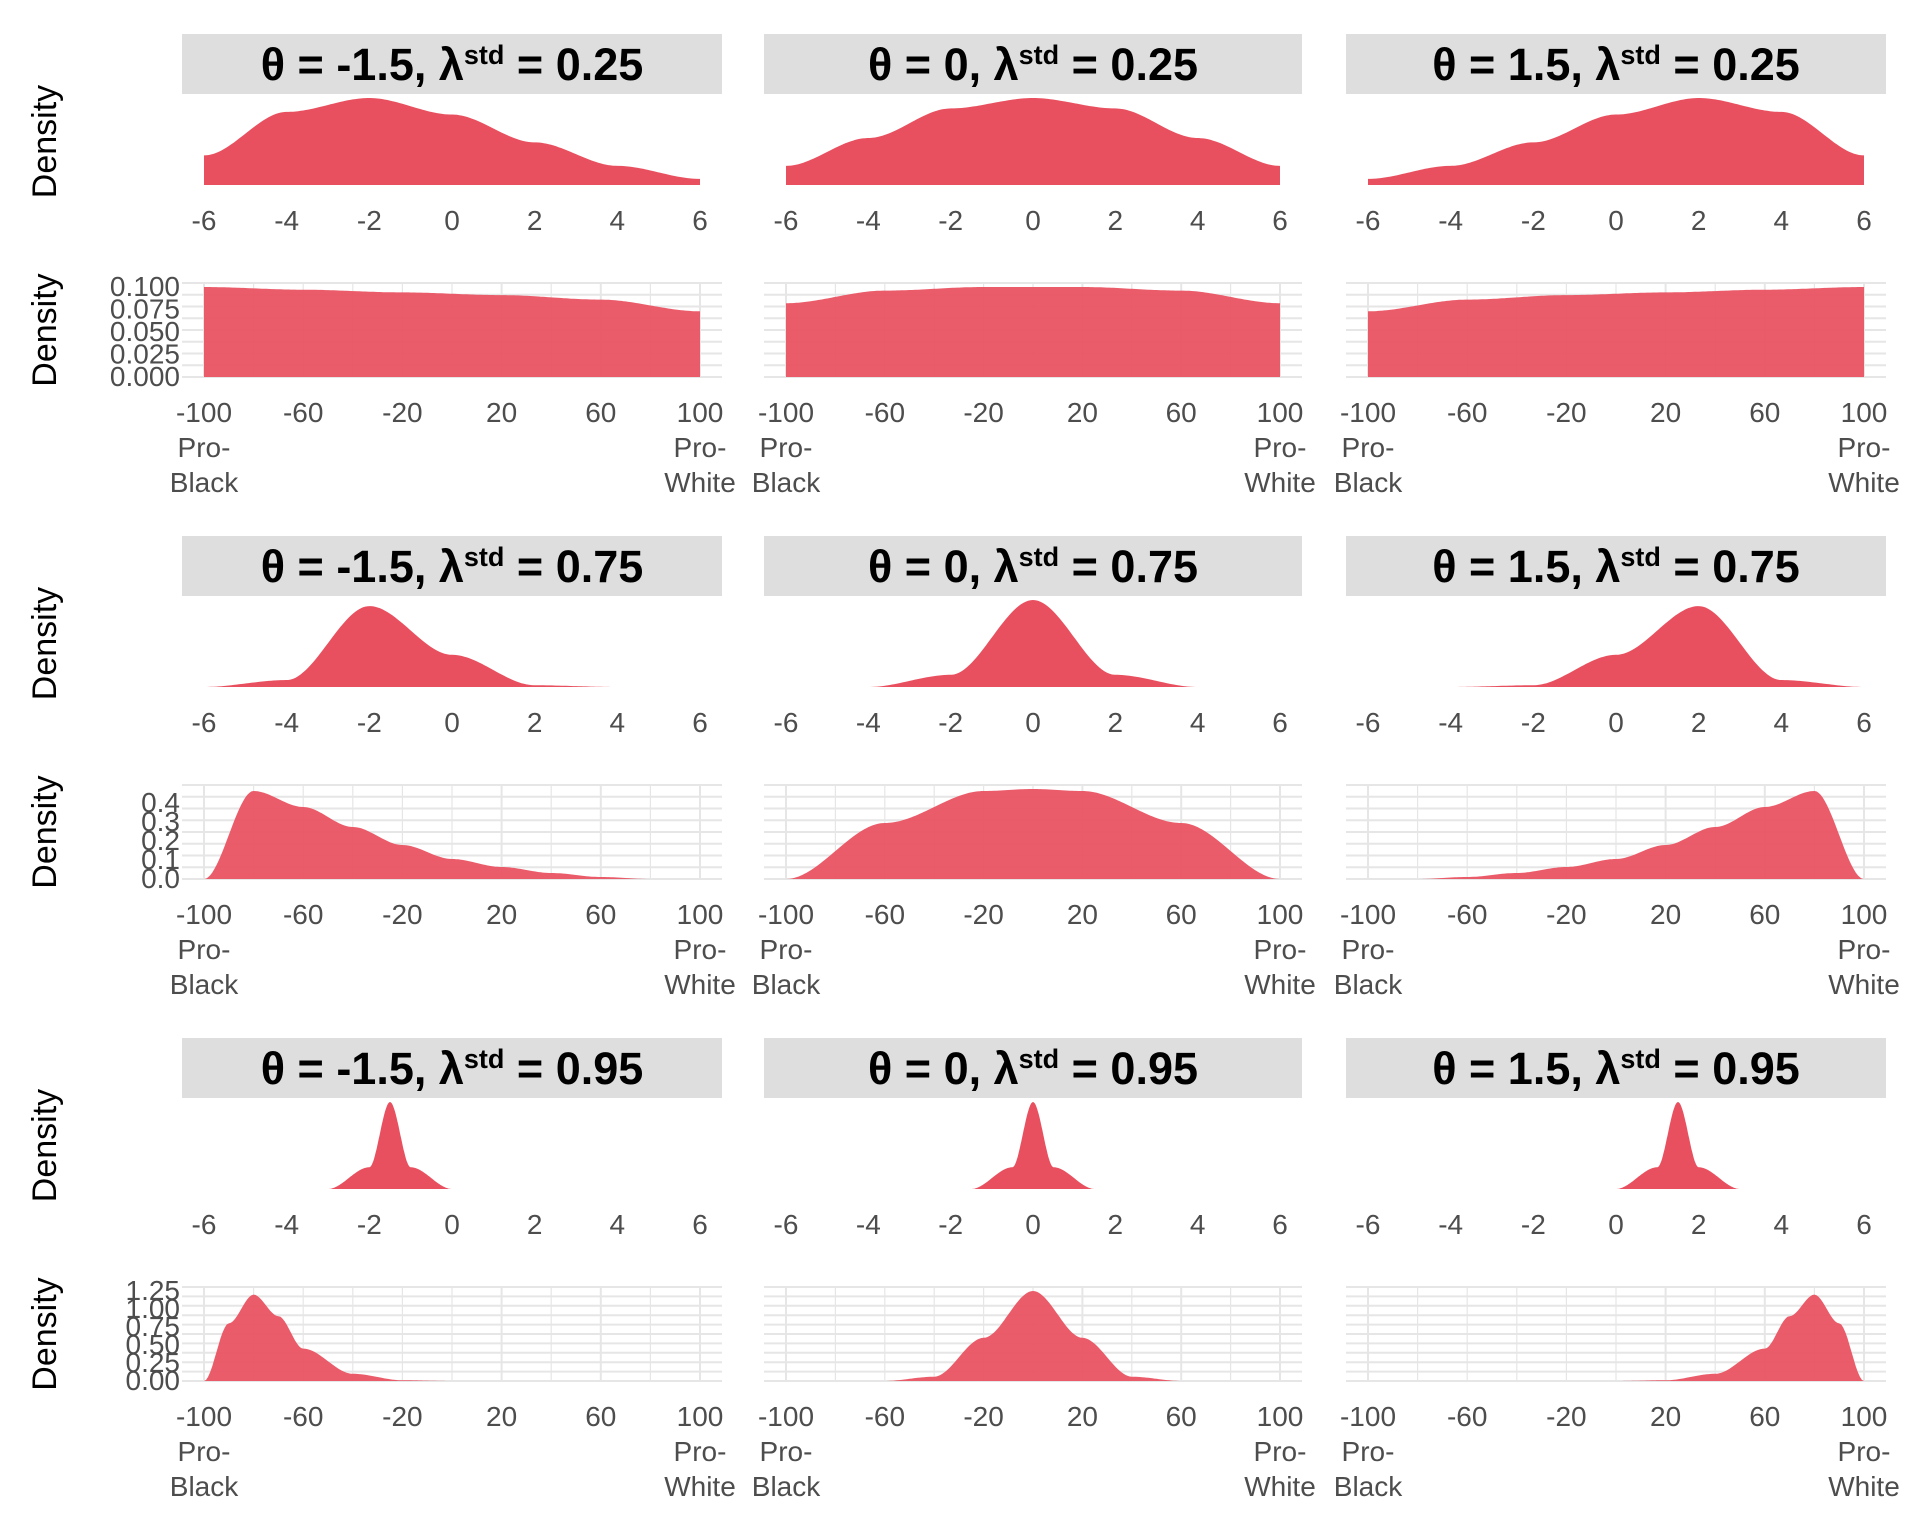 The height and width of the screenshot is (1536, 1920). What do you see at coordinates (1033, 566) in the screenshot?
I see `facet-strip-label: θ = 0, λstd = 0.75` at bounding box center [1033, 566].